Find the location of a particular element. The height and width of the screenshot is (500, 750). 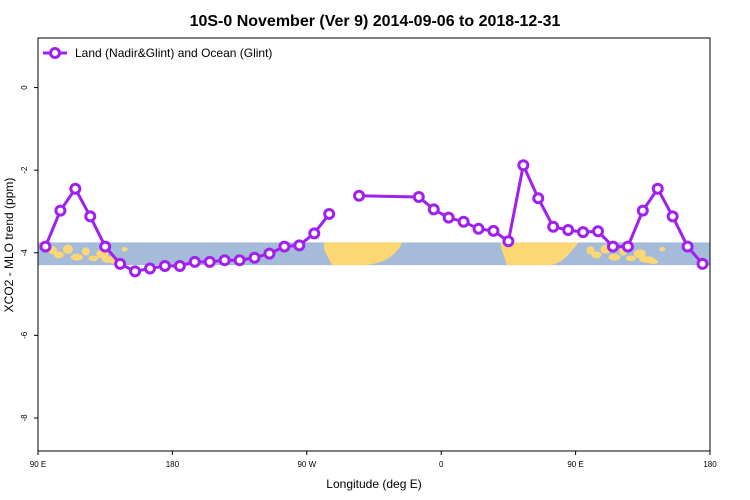

y-tick-label: -2 is located at coordinates (24, 170).